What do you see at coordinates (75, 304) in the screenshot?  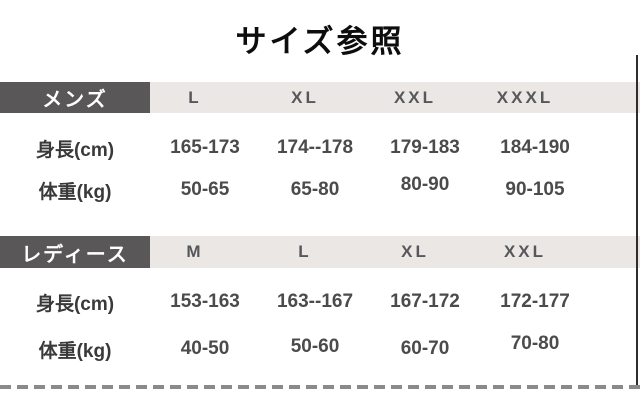 I see `ladies-height-label: 身長(cm)` at bounding box center [75, 304].